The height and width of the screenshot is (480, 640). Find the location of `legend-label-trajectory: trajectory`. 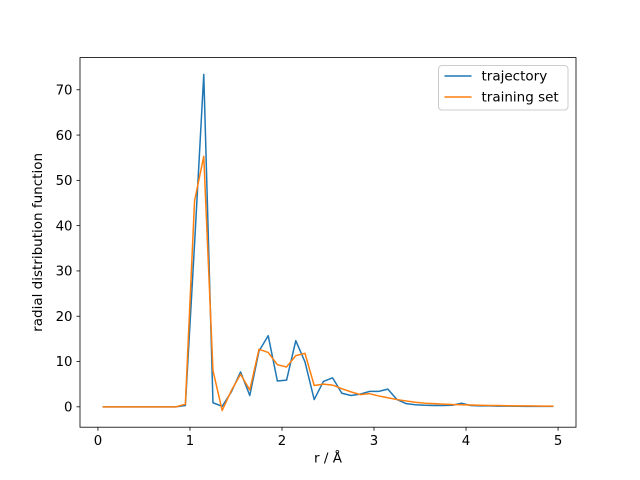

legend-label-trajectory: trajectory is located at coordinates (515, 77).